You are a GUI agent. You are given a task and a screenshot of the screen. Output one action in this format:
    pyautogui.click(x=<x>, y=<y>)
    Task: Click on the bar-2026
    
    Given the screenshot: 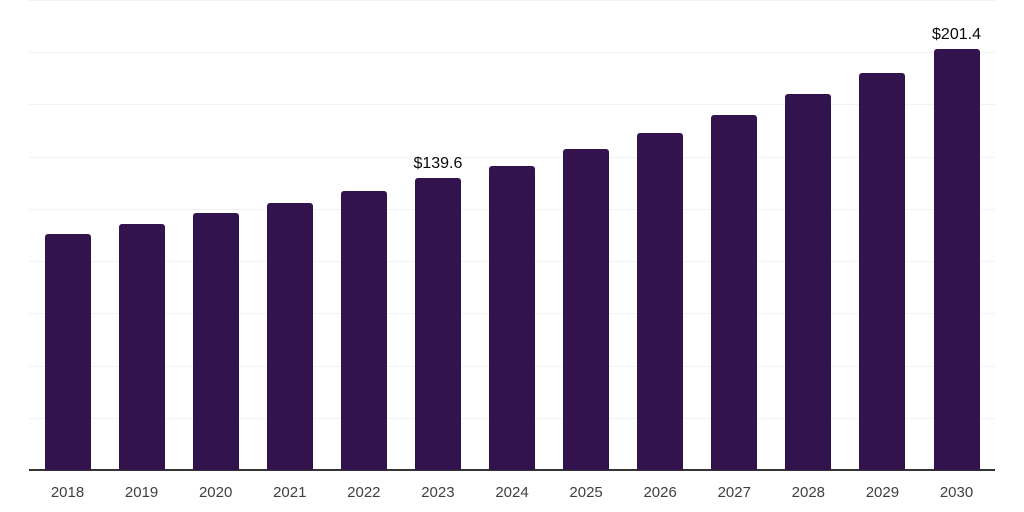 What is the action you would take?
    pyautogui.click(x=660, y=301)
    